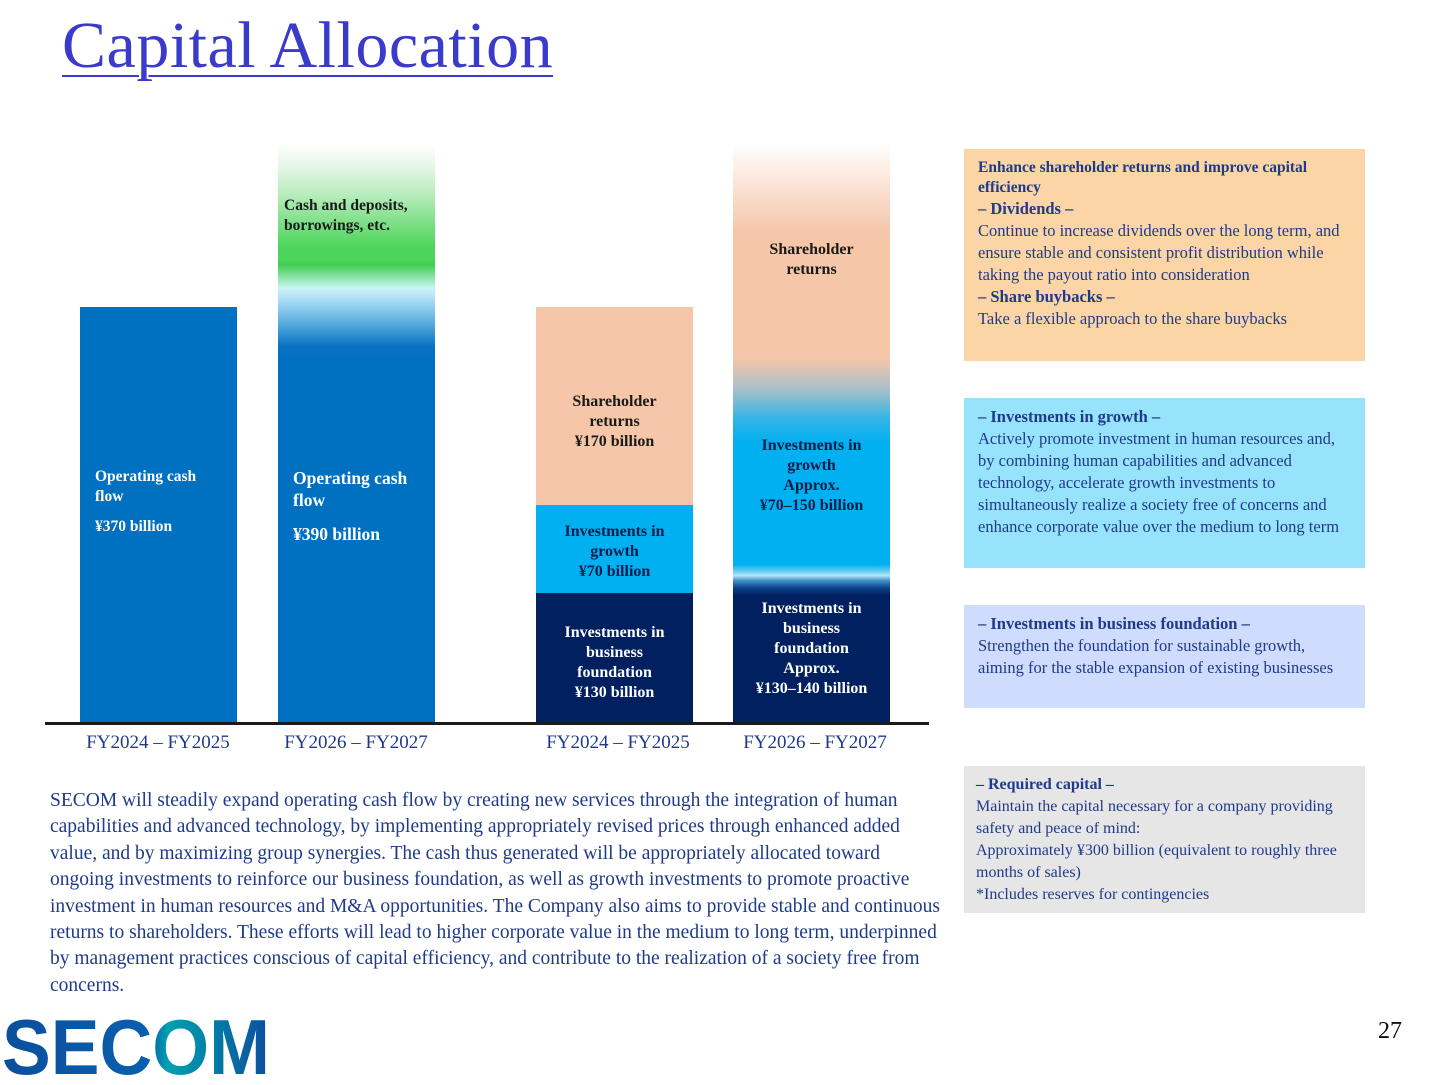 This screenshot has width=1440, height=1085. Describe the element at coordinates (308, 45) in the screenshot. I see `page-title: Capital Allocation` at that location.